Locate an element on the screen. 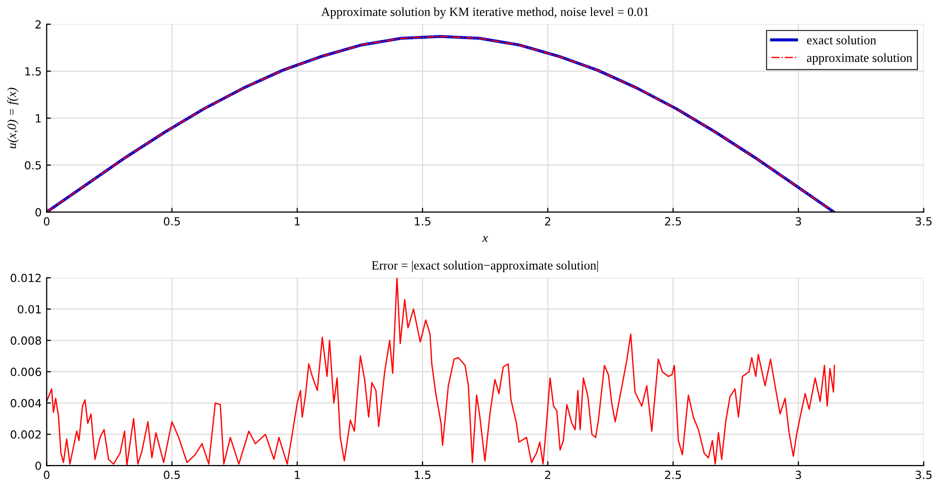 The width and height of the screenshot is (933, 485). y-tick-label: 2 is located at coordinates (38, 24).